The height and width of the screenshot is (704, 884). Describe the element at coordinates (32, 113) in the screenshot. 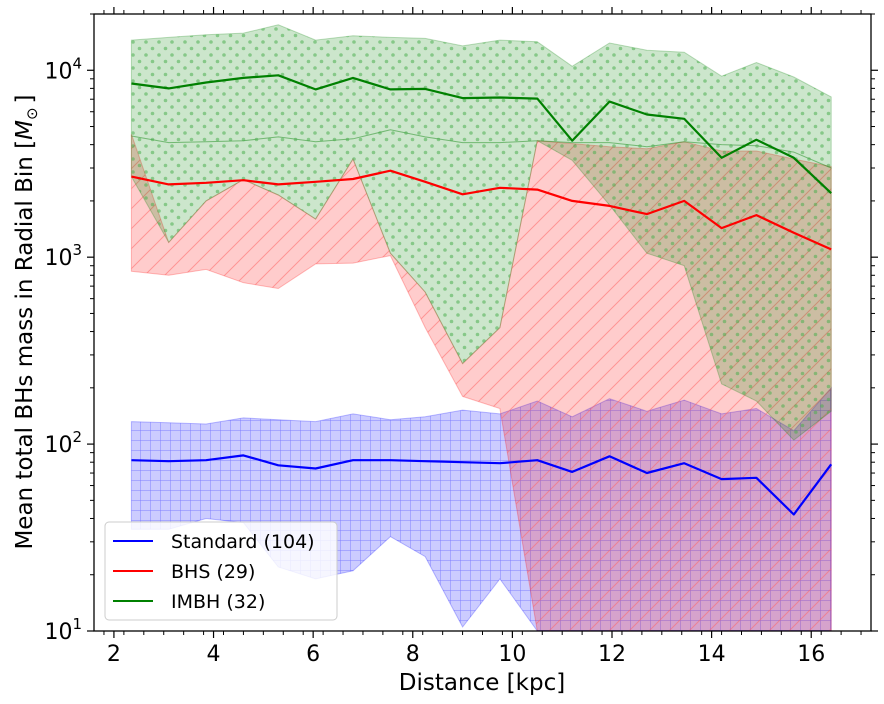

I see `y-axis-label-subscript: ⊙` at that location.